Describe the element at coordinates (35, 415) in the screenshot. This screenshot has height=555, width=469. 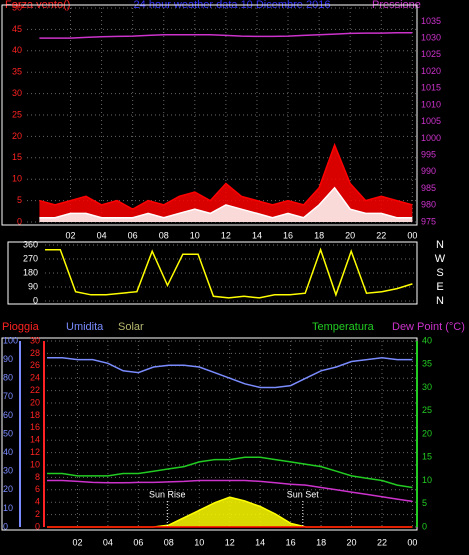
I see `y-tick-label: 18` at that location.